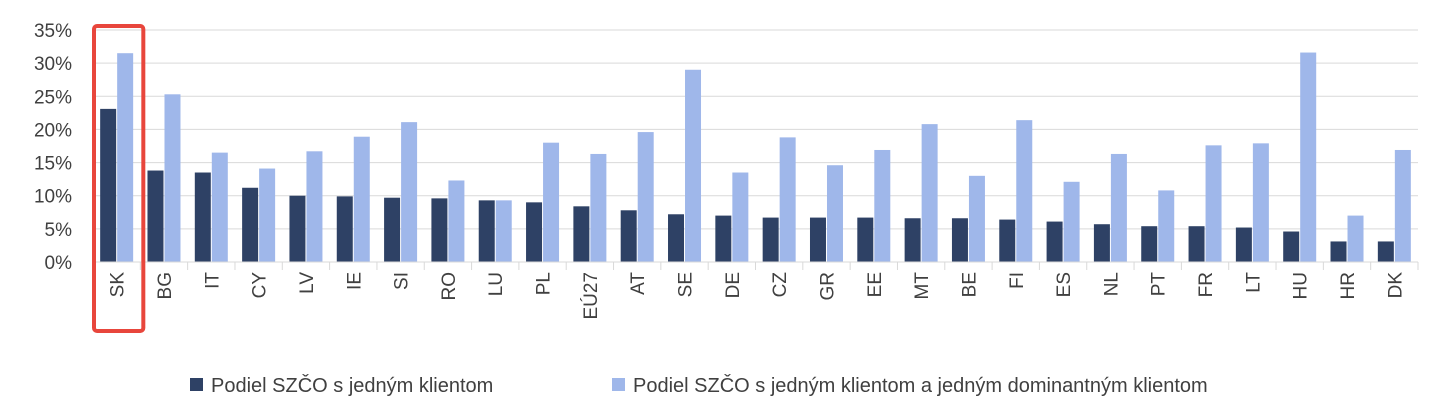 Image resolution: width=1452 pixels, height=419 pixels. Describe the element at coordinates (976, 218) in the screenshot. I see `bar-series-2-be` at that location.